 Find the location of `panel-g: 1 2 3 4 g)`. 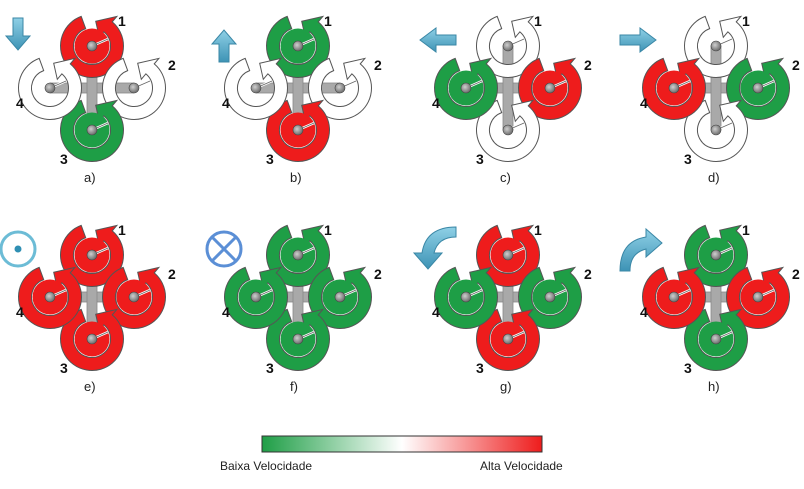

panel-g: 1 2 3 4 g) is located at coordinates (502, 308).